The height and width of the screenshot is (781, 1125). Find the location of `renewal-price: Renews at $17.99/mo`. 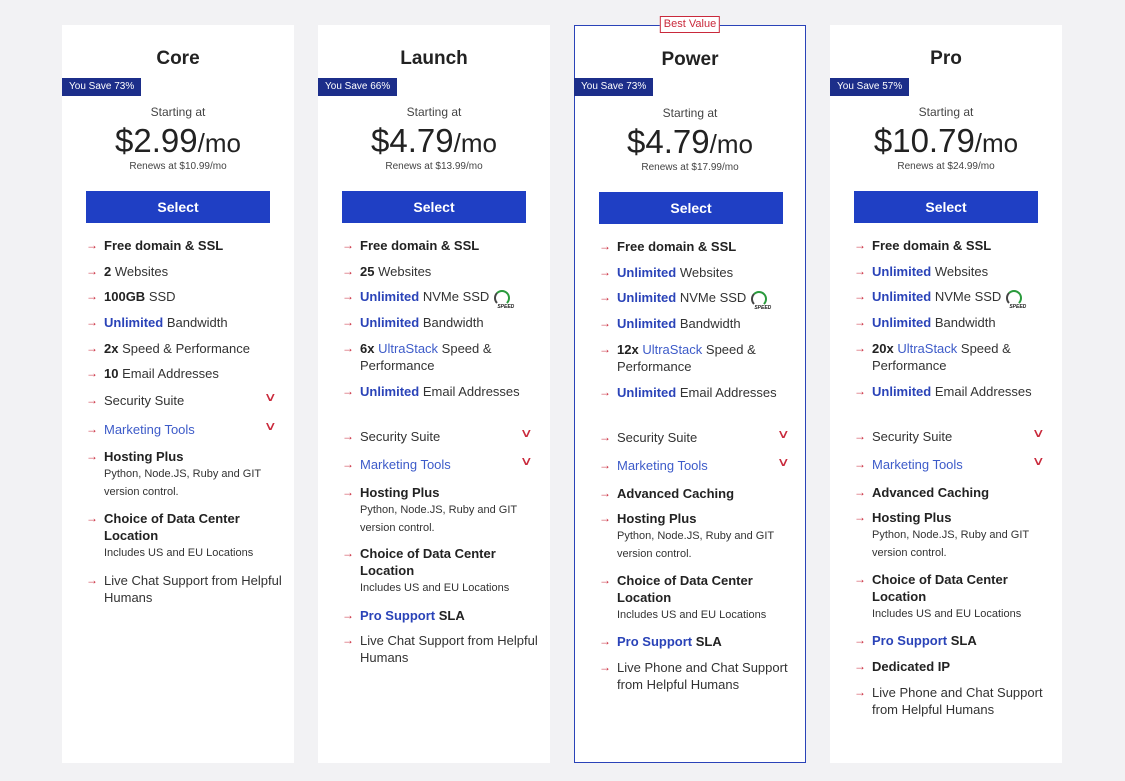

renewal-price: Renews at $17.99/mo is located at coordinates (690, 167).